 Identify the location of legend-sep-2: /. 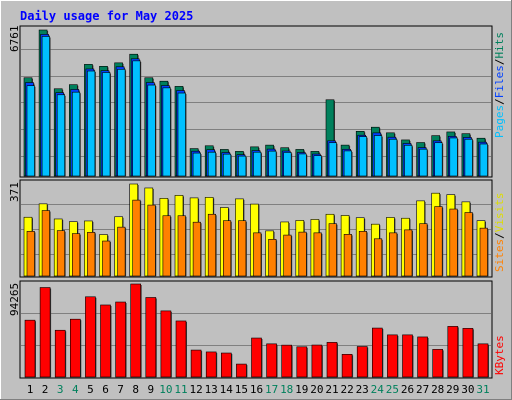
(499, 62).